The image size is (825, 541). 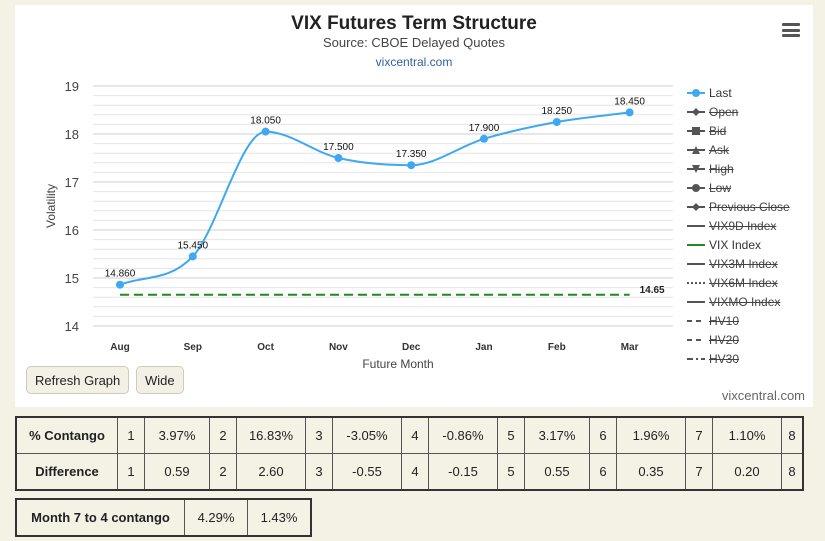 I want to click on x-tick-label: Feb, so click(x=557, y=347).